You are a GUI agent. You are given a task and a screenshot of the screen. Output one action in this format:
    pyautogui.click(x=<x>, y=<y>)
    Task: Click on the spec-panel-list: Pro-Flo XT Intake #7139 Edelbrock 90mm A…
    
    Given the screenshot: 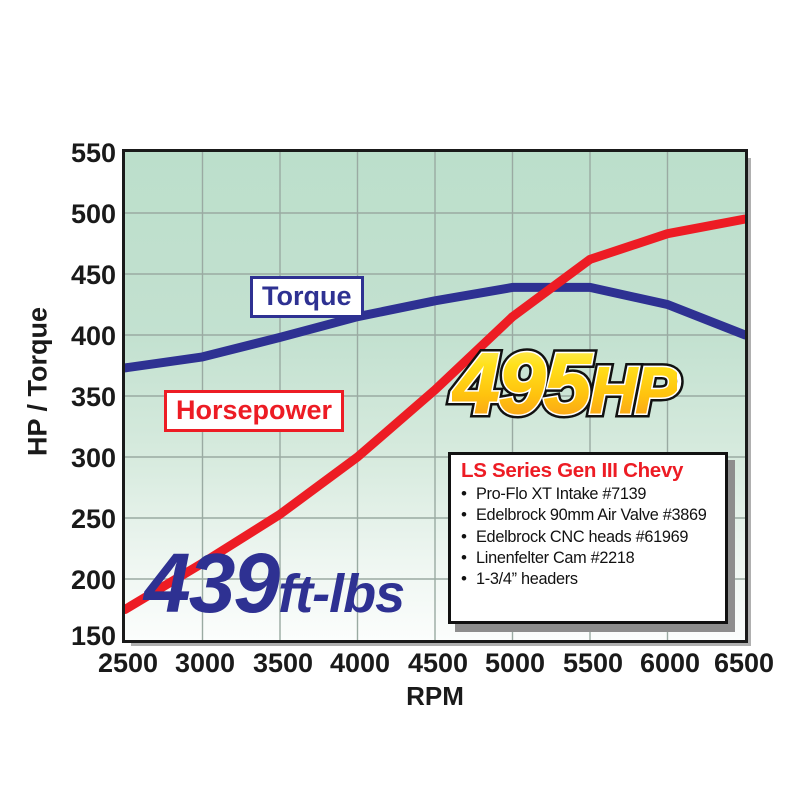 What is the action you would take?
    pyautogui.click(x=589, y=537)
    